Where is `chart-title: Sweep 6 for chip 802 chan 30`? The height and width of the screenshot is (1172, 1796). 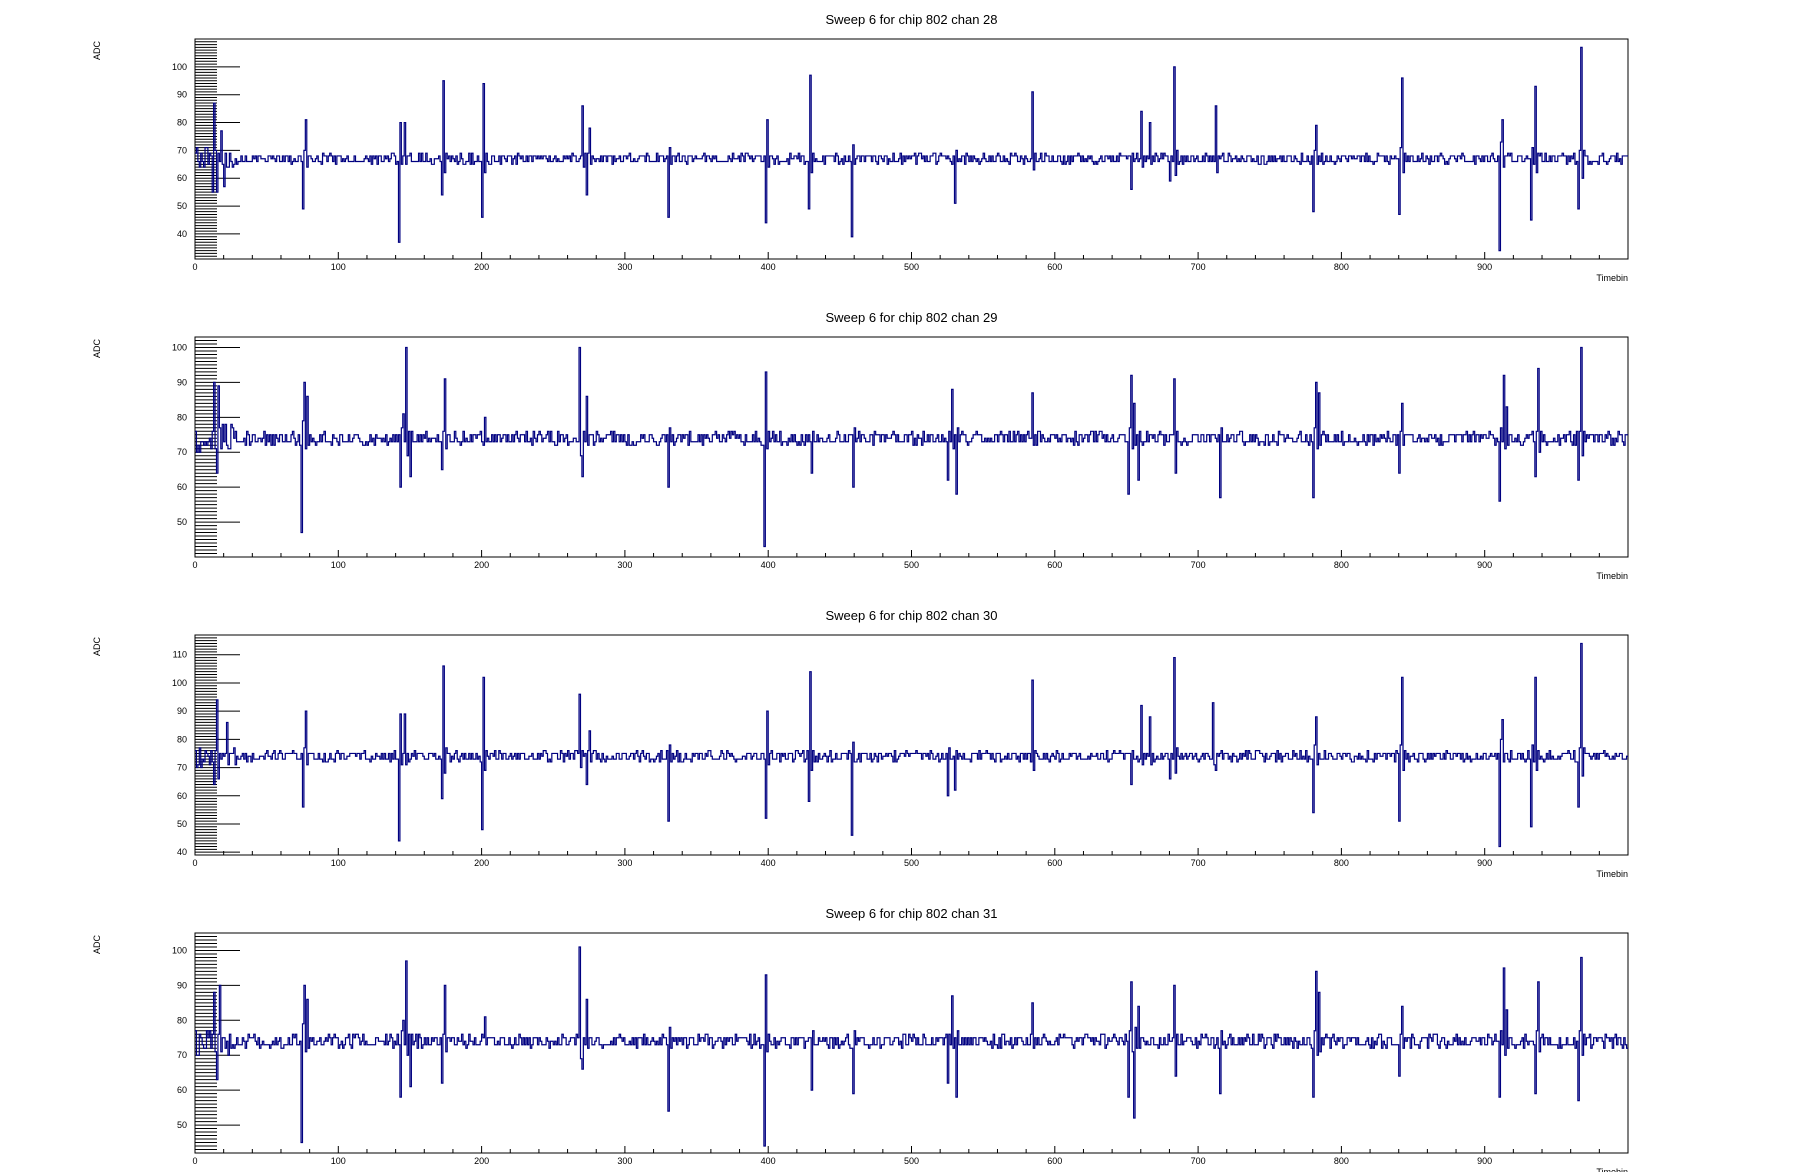 chart-title: Sweep 6 for chip 802 chan 30 is located at coordinates (911, 615).